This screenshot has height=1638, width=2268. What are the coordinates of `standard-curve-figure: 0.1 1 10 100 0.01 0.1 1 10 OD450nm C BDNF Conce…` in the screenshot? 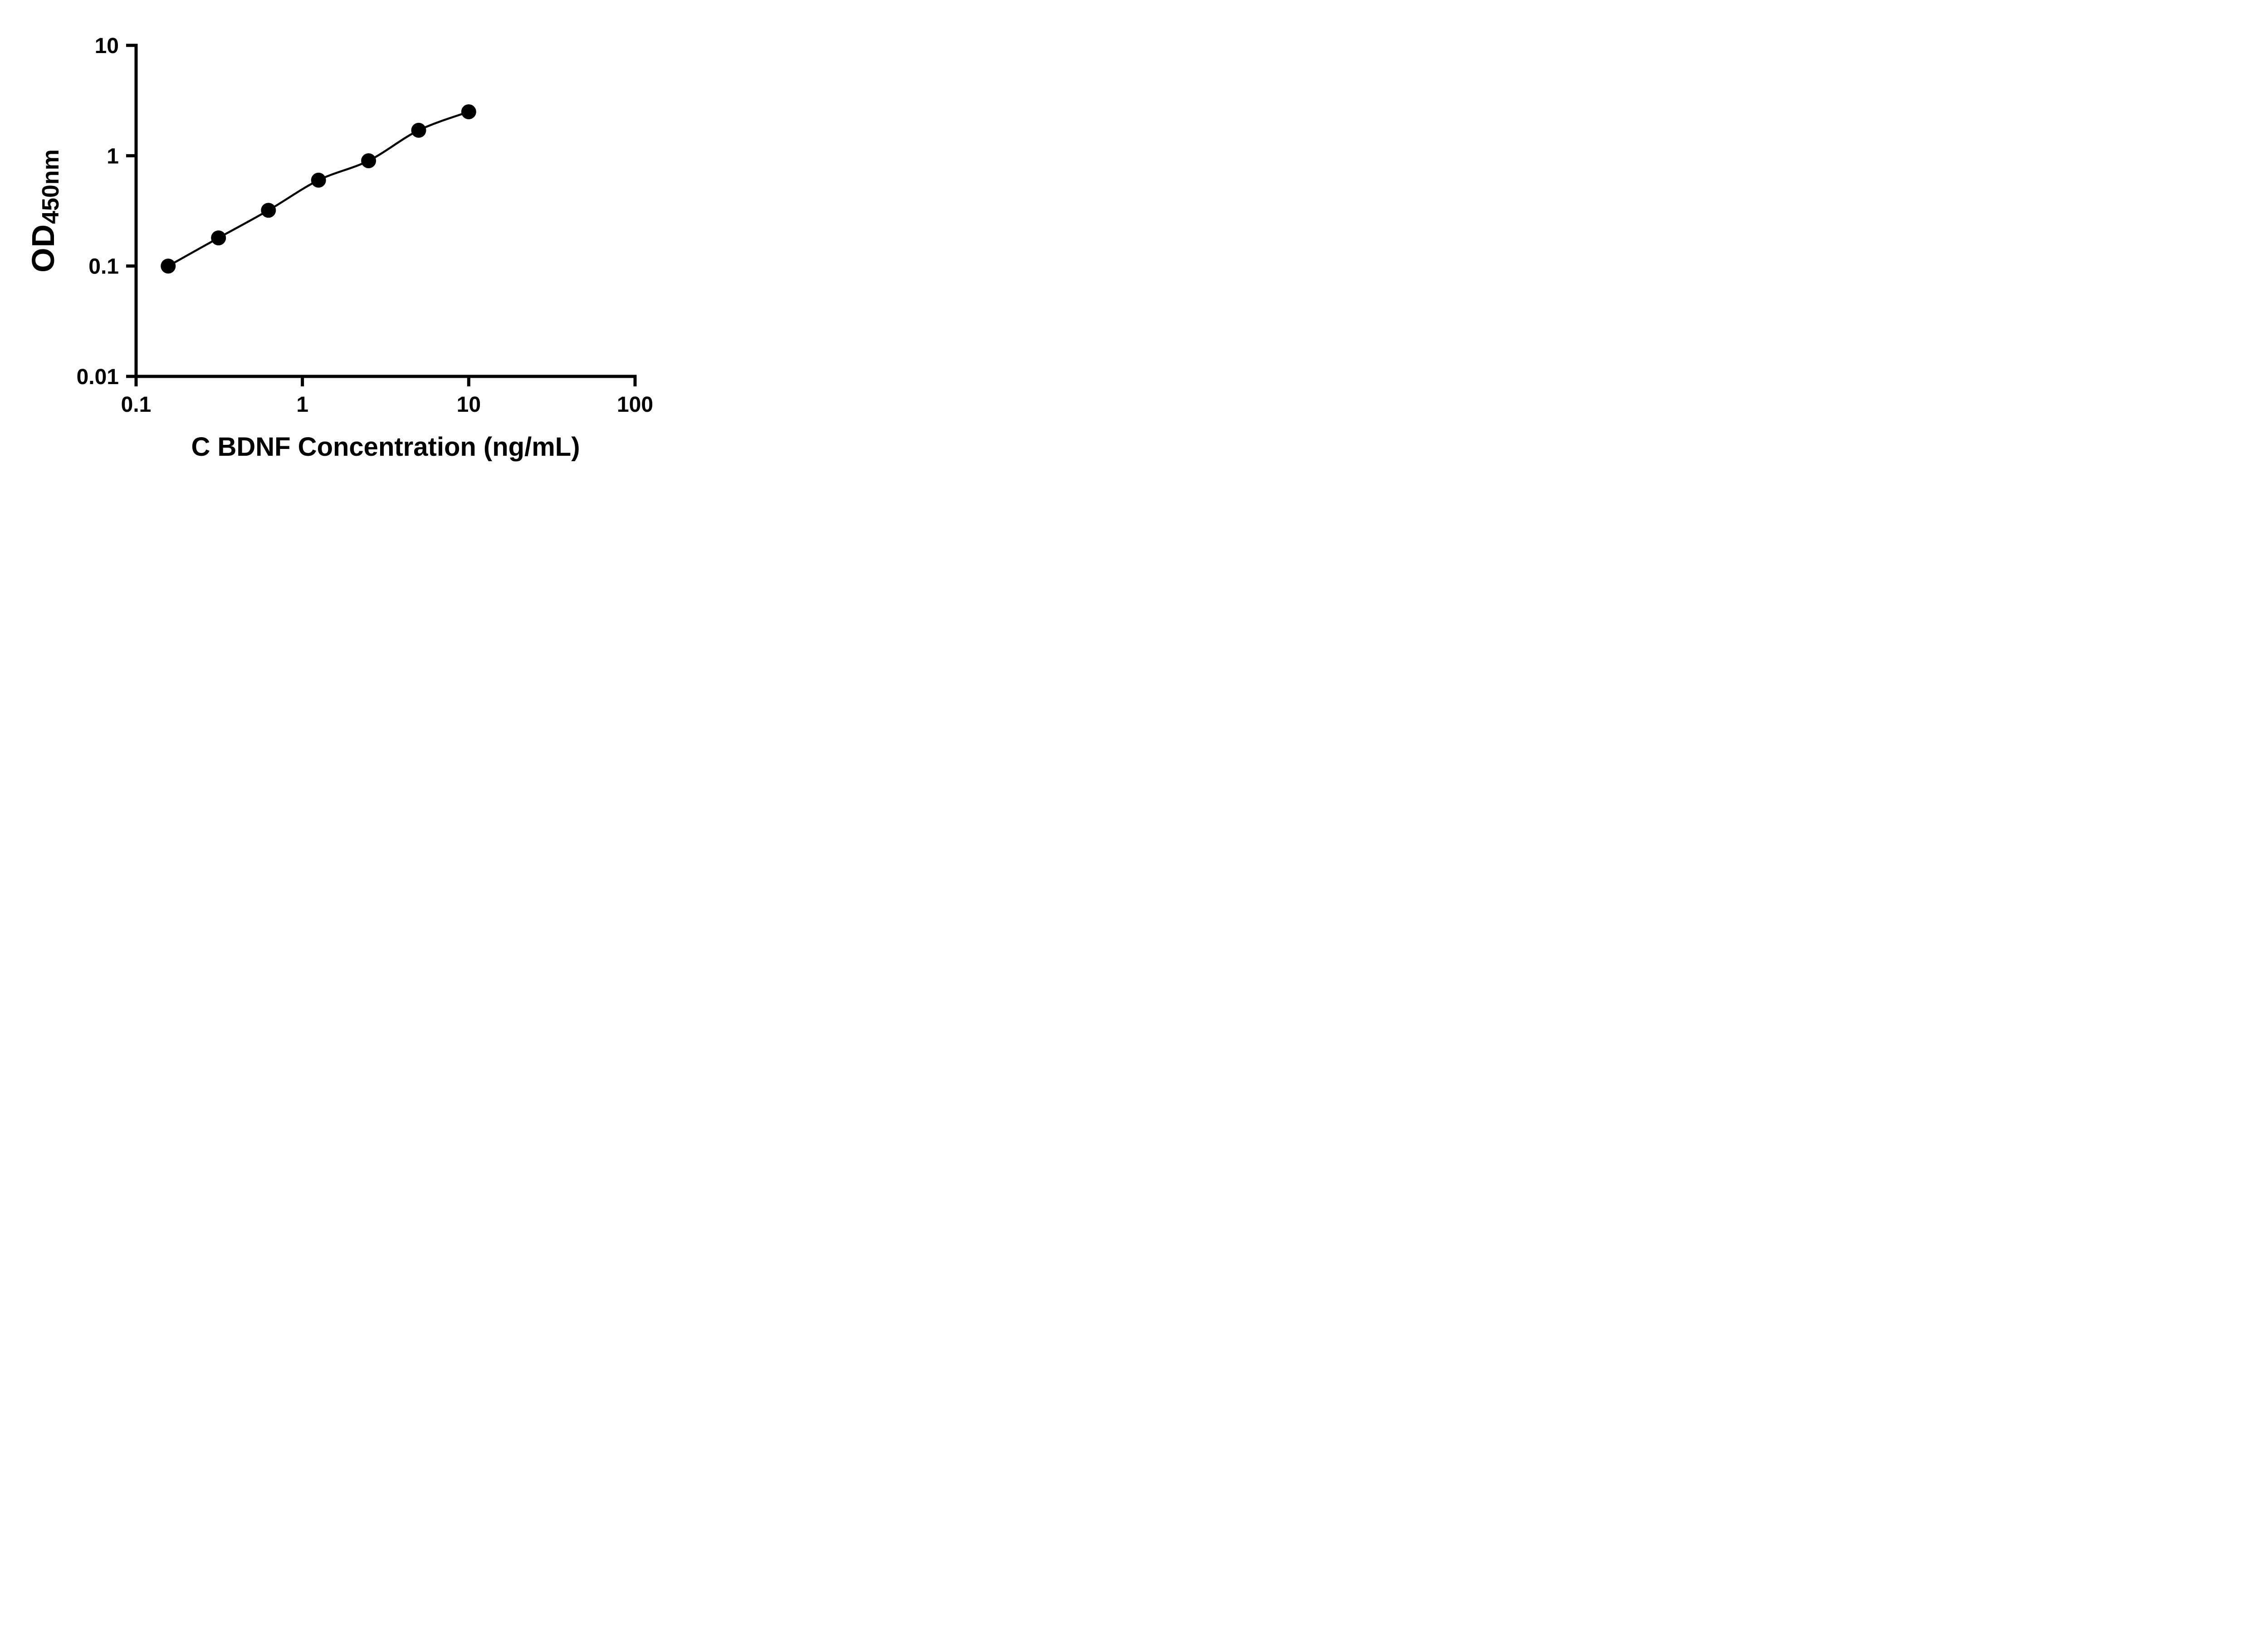 It's located at (351, 245).